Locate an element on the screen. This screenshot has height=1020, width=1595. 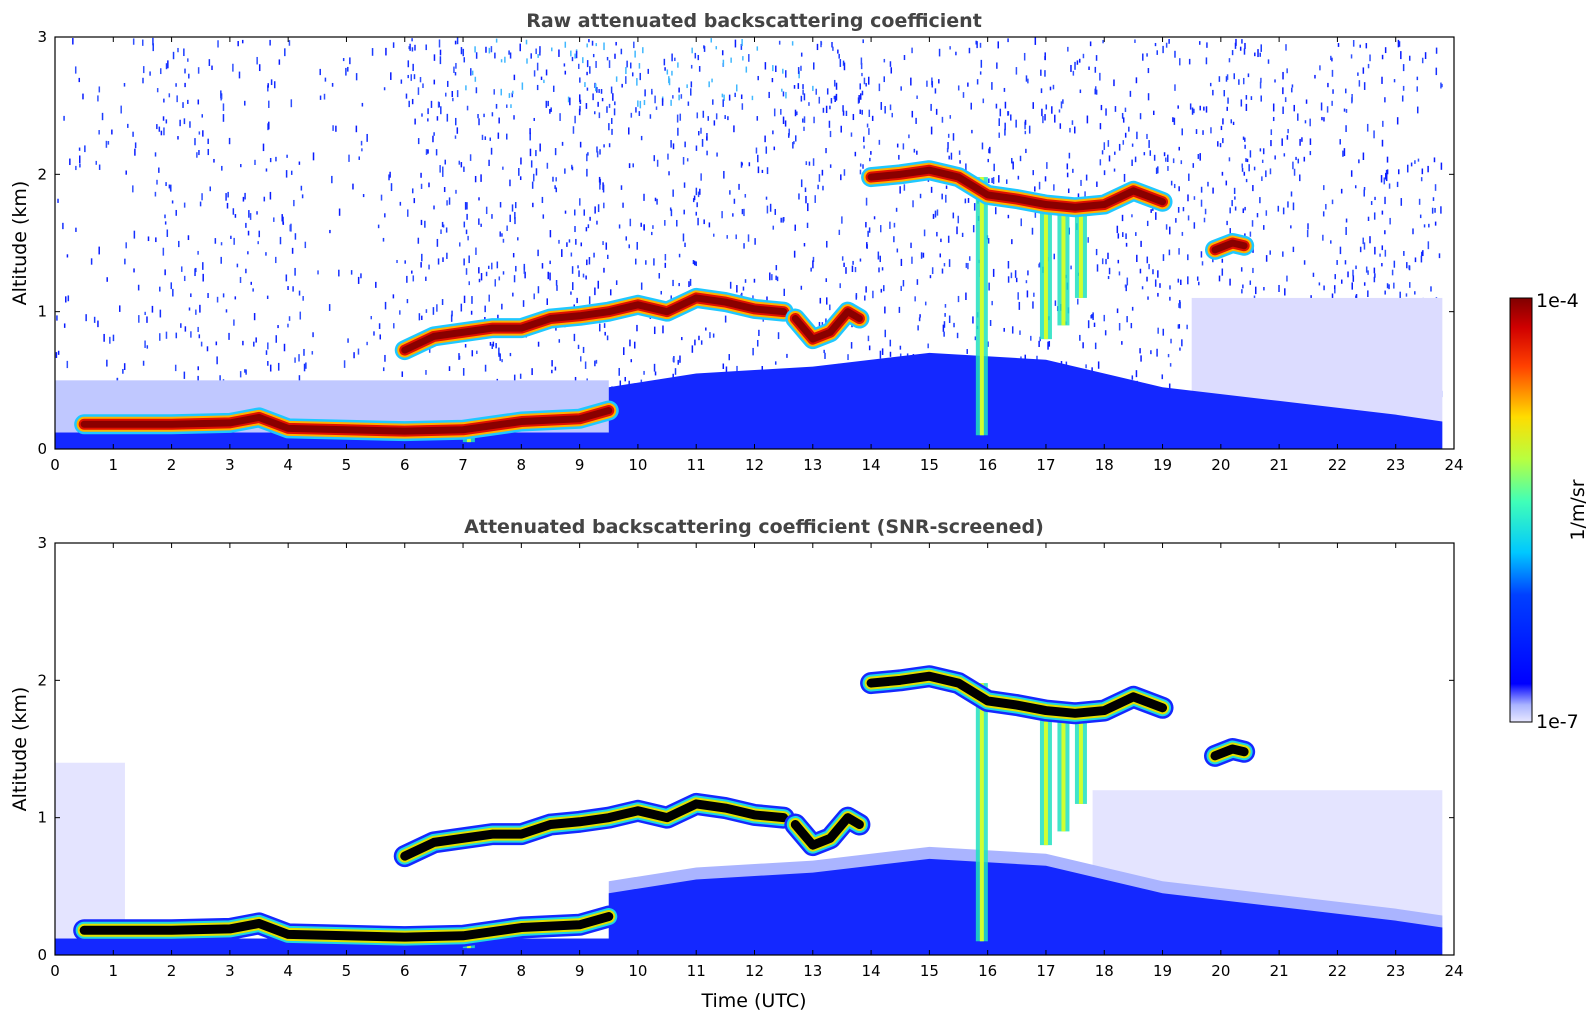
x-tick-label: 3 is located at coordinates (230, 971).